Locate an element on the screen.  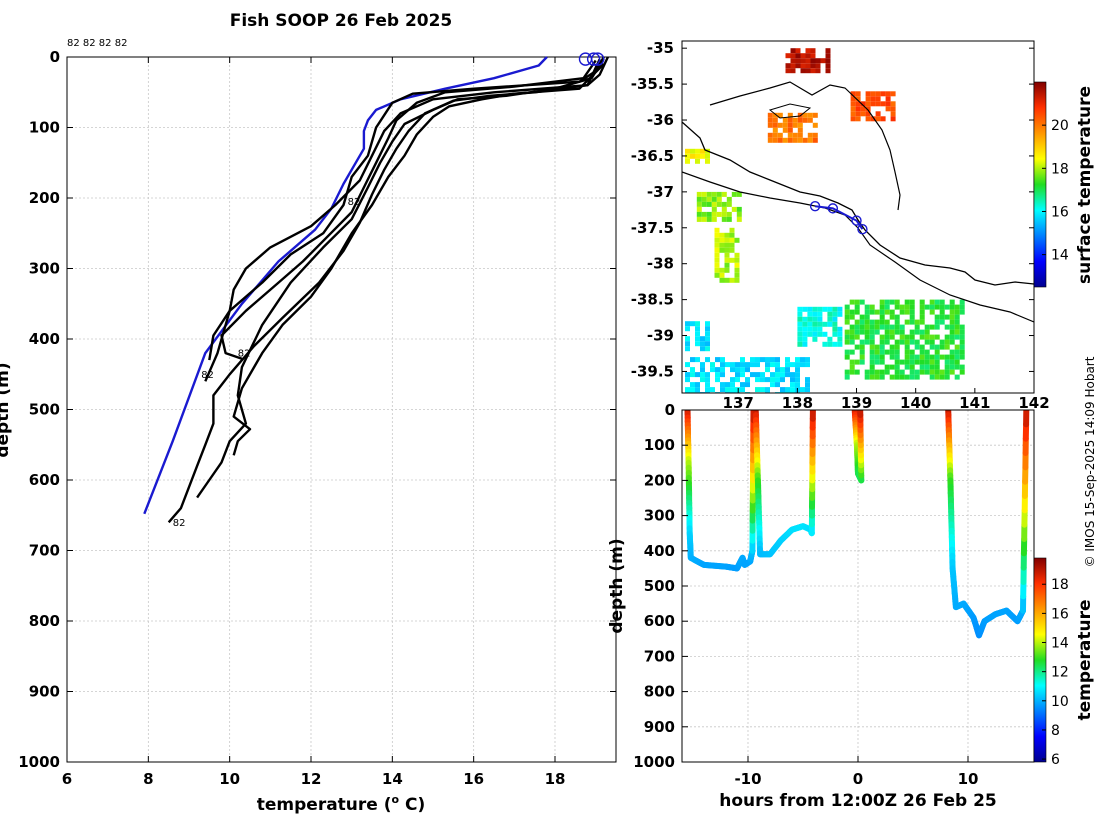
lat-tick-label--35.5: -35.5 is located at coordinates (652, 84).